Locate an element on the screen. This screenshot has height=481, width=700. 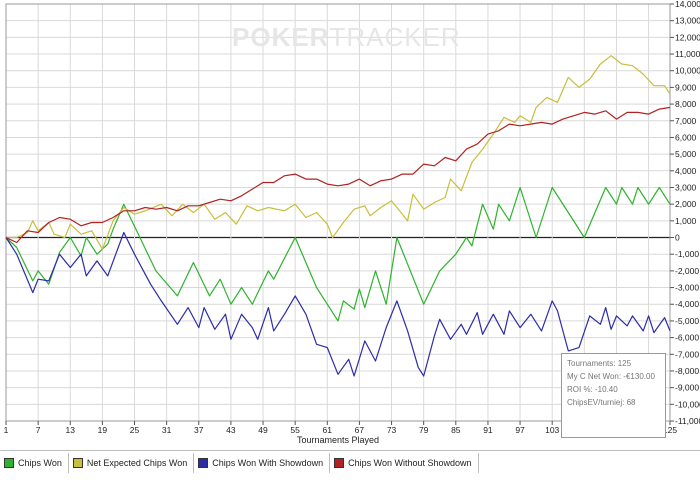
legend-item: Chips Won Without Showdown is located at coordinates (404, 463).